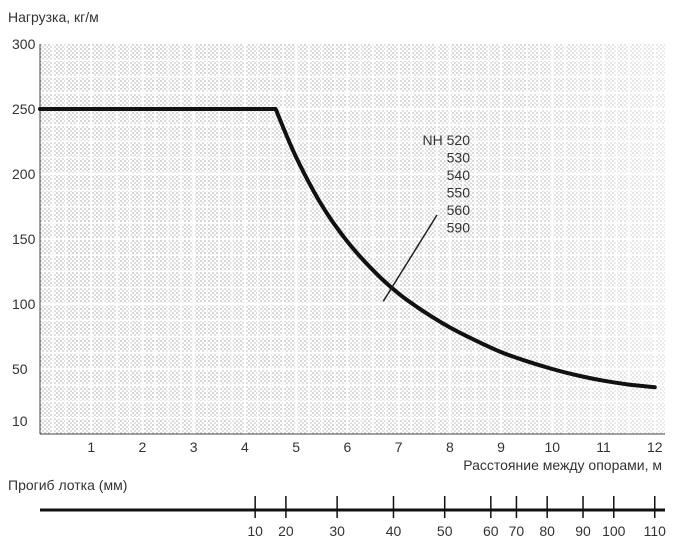  What do you see at coordinates (410, 258) in the screenshot?
I see `annotation-pointer` at bounding box center [410, 258].